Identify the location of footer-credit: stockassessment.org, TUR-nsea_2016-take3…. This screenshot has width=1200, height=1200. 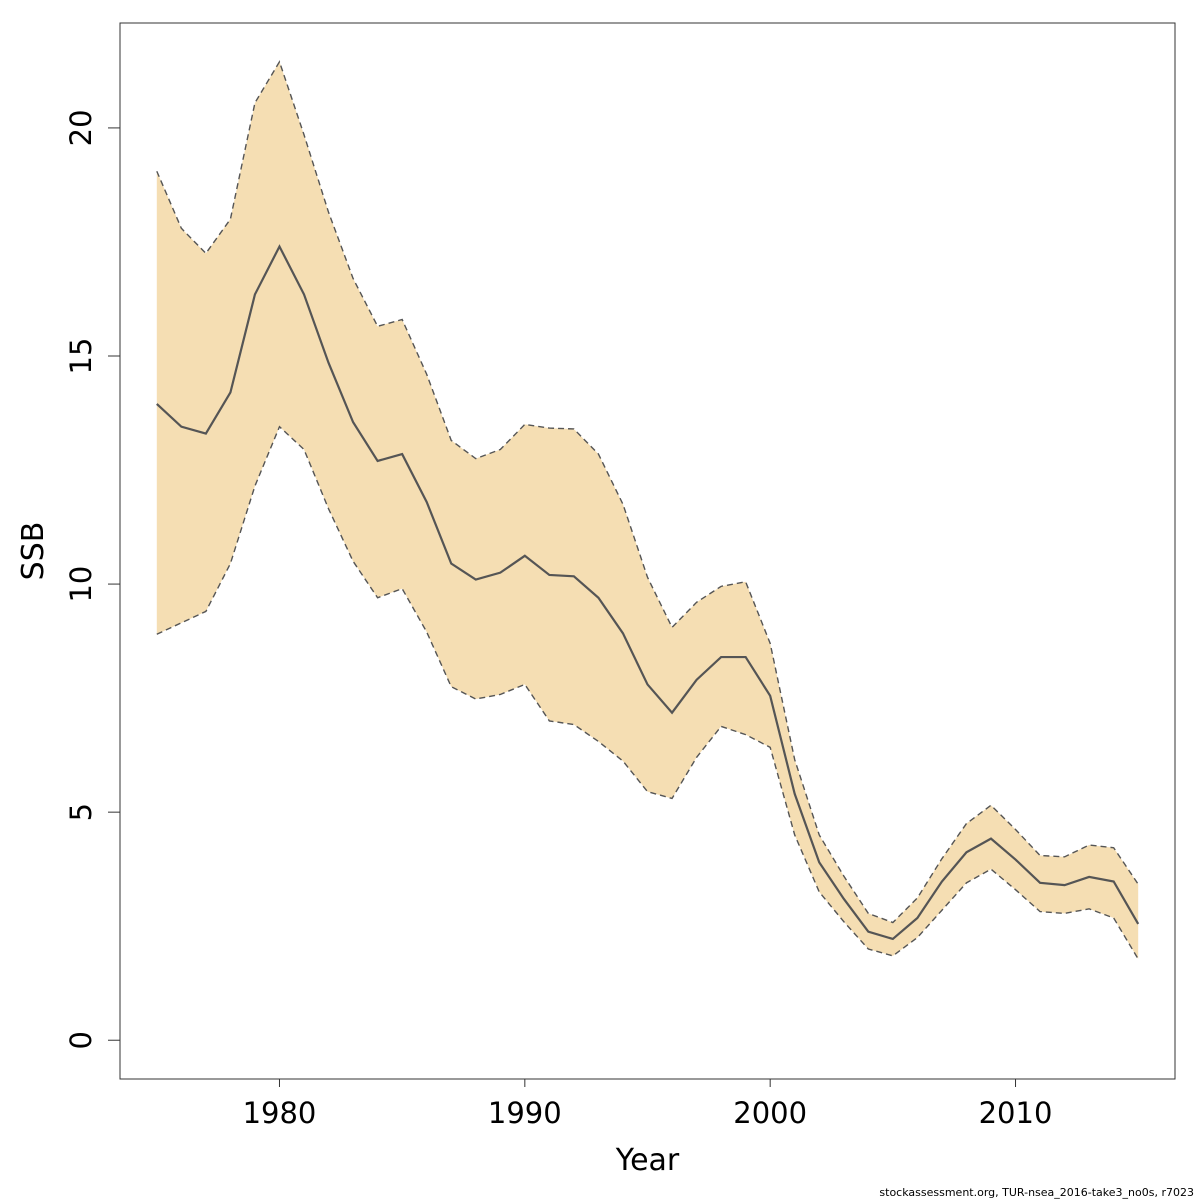
(1036, 1192).